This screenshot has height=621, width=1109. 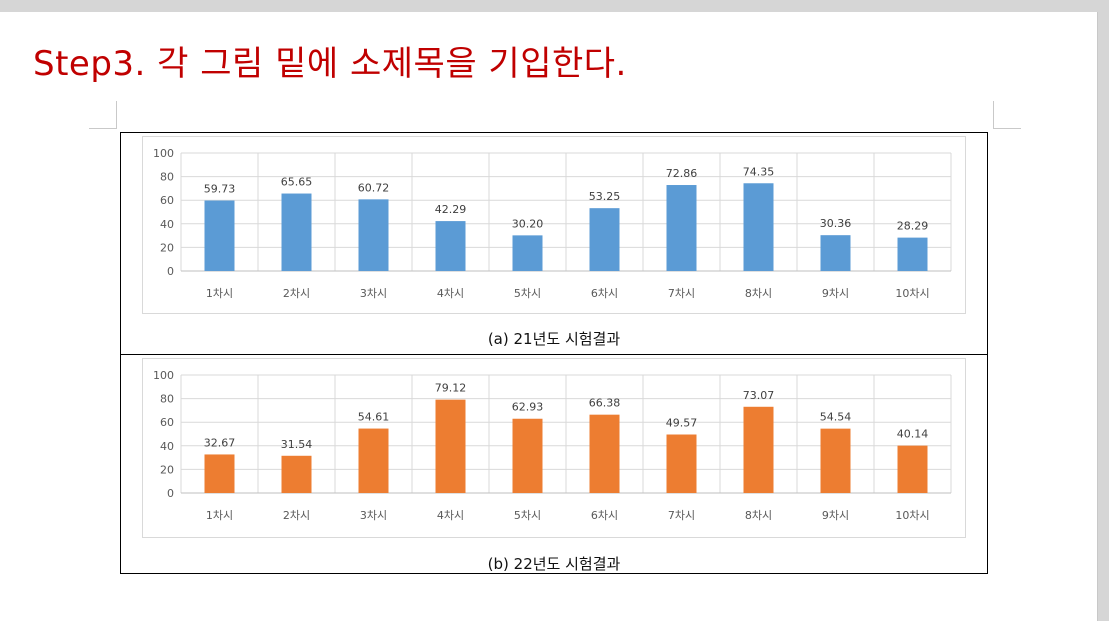 What do you see at coordinates (528, 223) in the screenshot?
I see `bar-value-label: 30.20` at bounding box center [528, 223].